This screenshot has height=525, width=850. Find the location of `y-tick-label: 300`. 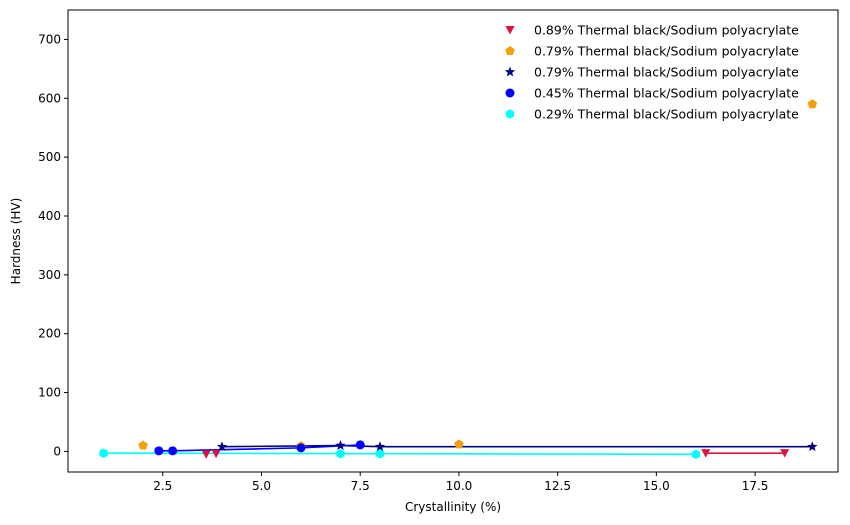

y-tick-label: 300 is located at coordinates (49, 275).